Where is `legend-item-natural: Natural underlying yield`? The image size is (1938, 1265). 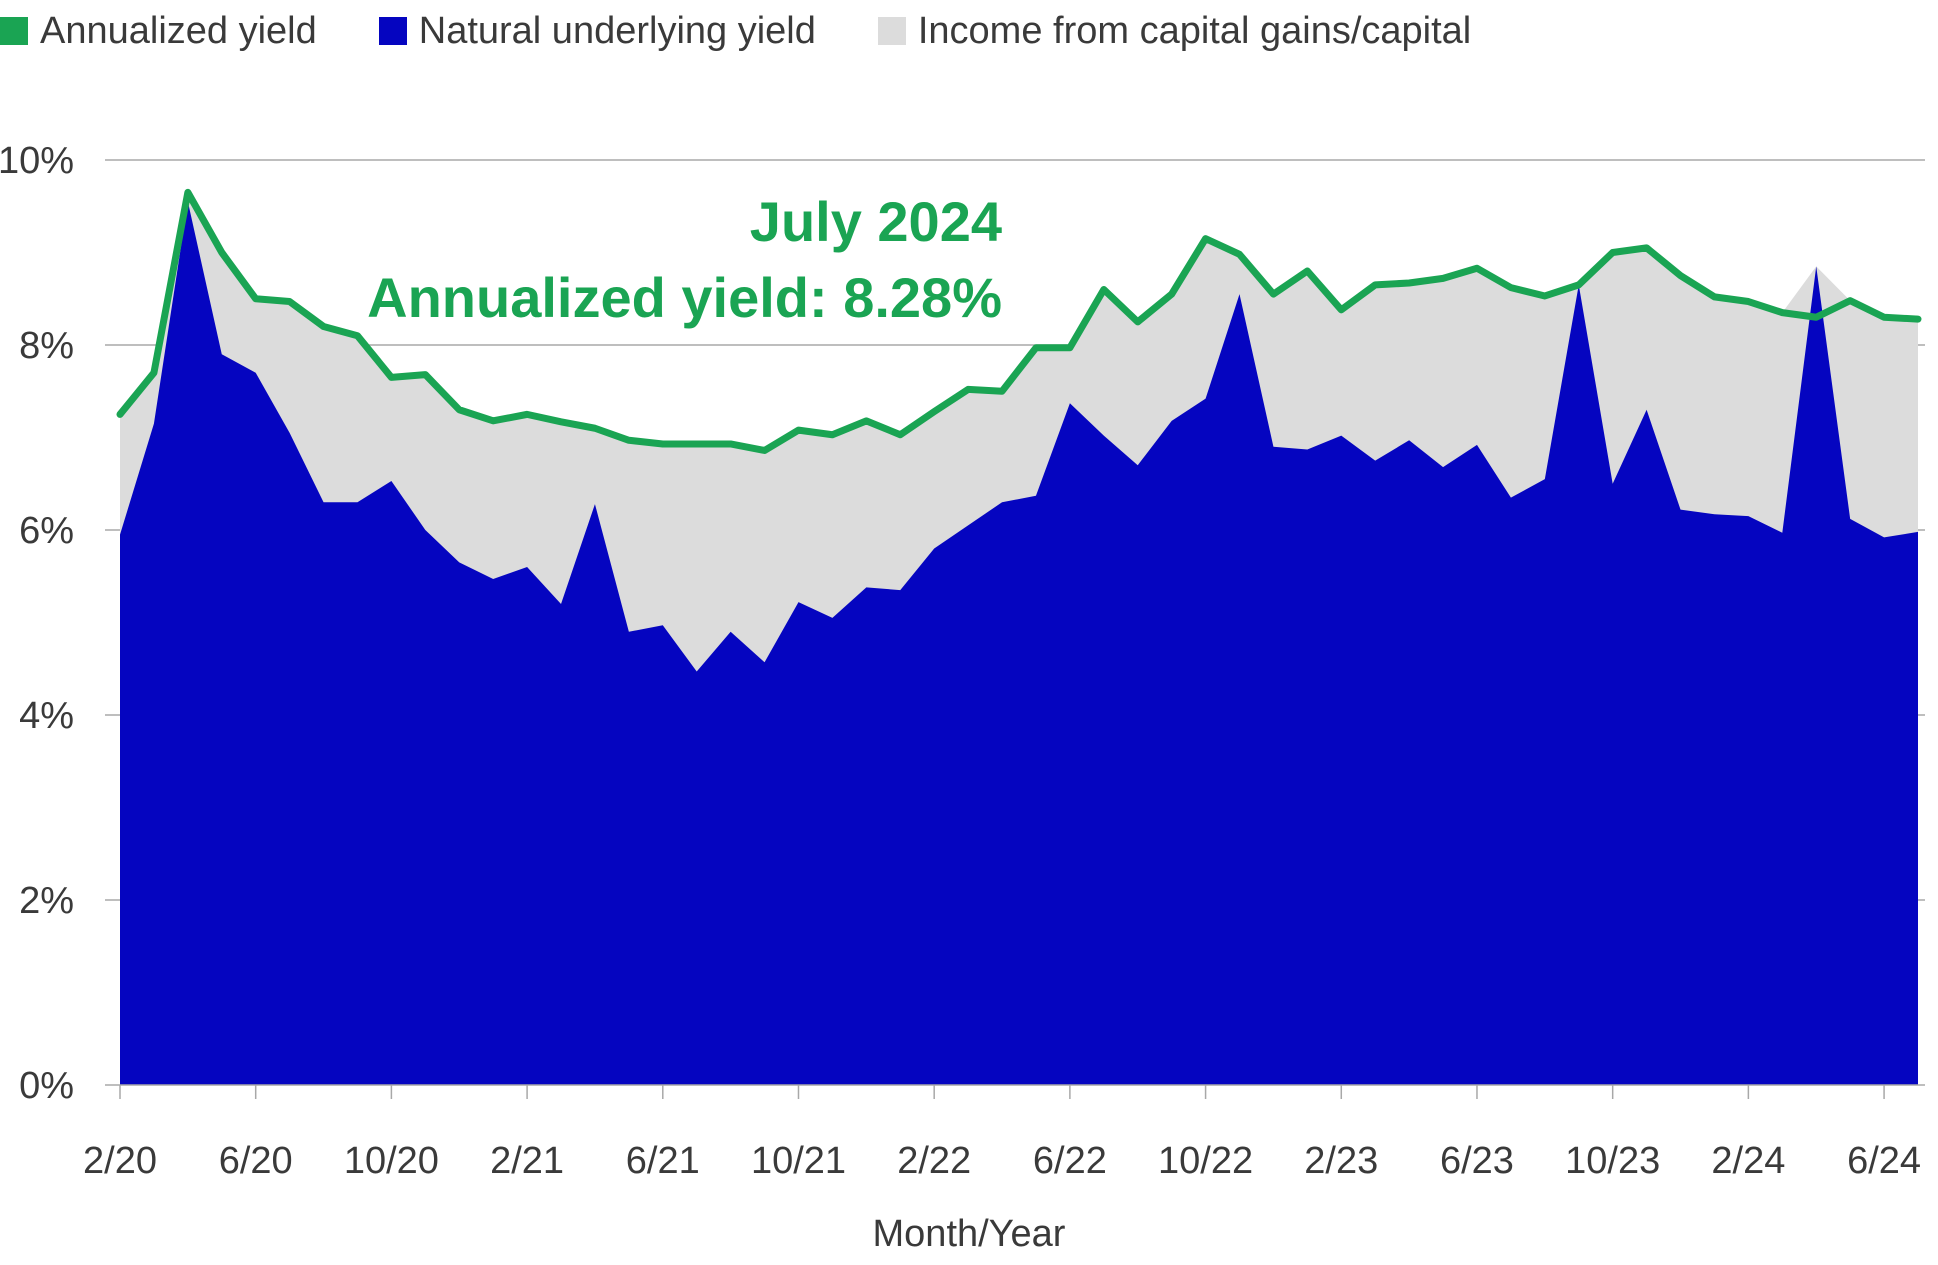 legend-item-natural: Natural underlying yield is located at coordinates (597, 31).